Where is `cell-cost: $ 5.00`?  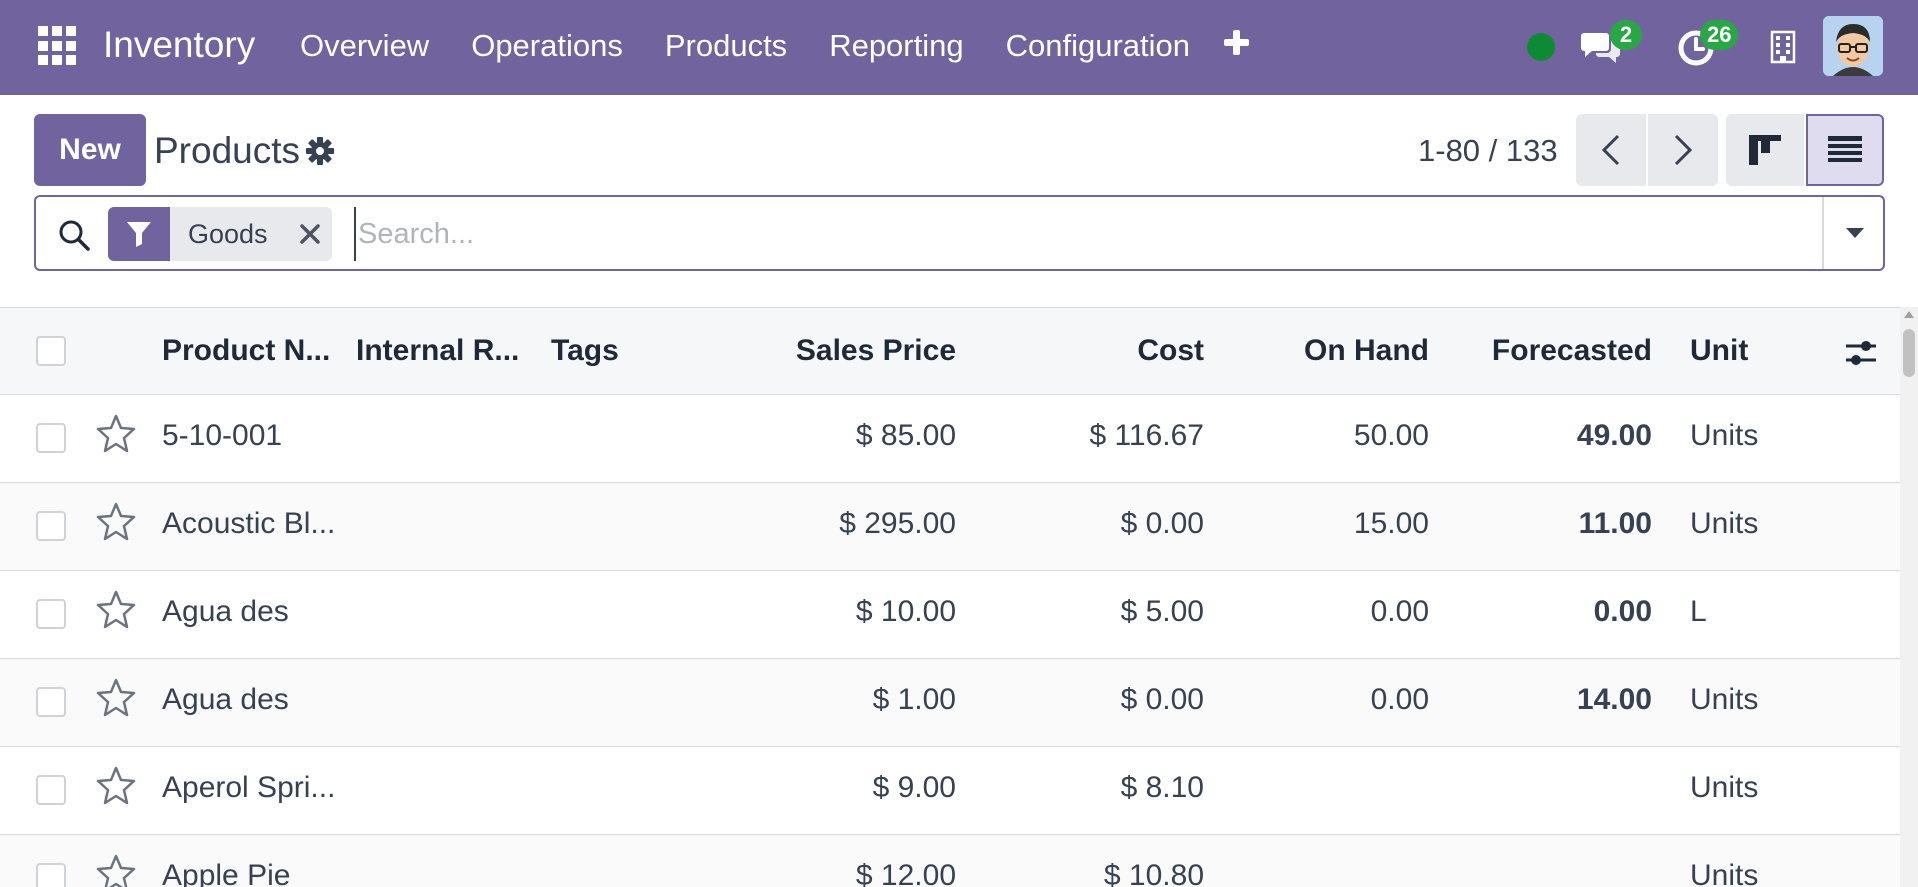
cell-cost: $ 5.00 is located at coordinates (1162, 611).